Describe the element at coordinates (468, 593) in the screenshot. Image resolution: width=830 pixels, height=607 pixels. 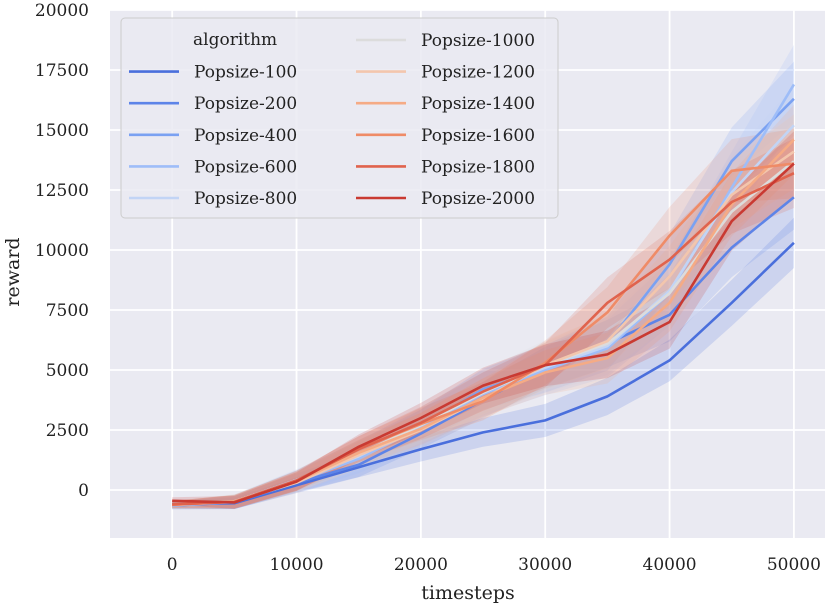
I see `x-axis-label: timesteps` at that location.